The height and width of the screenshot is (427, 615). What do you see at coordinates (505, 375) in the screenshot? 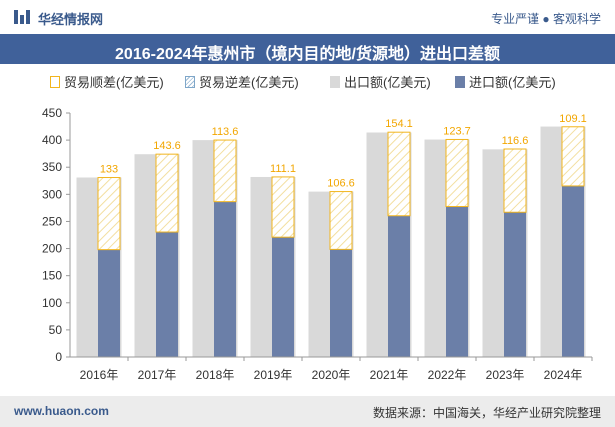
I see `x-tick-label: 2023年` at bounding box center [505, 375].